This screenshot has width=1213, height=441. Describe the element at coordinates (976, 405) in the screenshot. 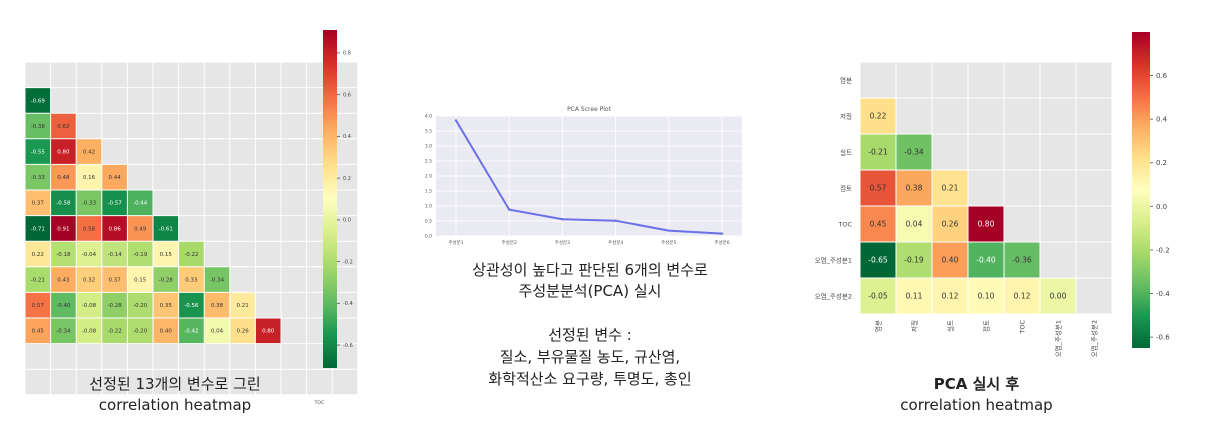

I see `right-caption-line2: correlation heatmap` at that location.